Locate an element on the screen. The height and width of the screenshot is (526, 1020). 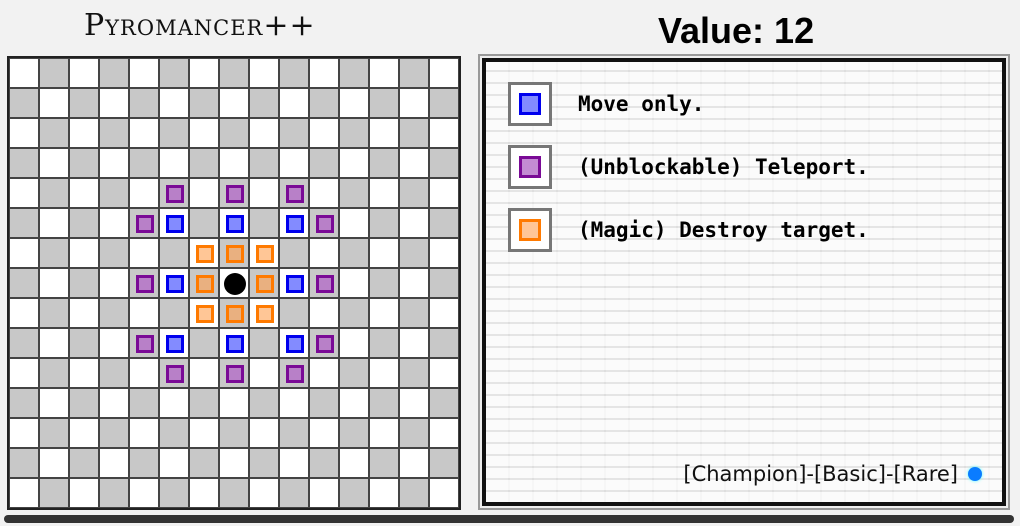
piece-icon is located at coordinates (235, 284).